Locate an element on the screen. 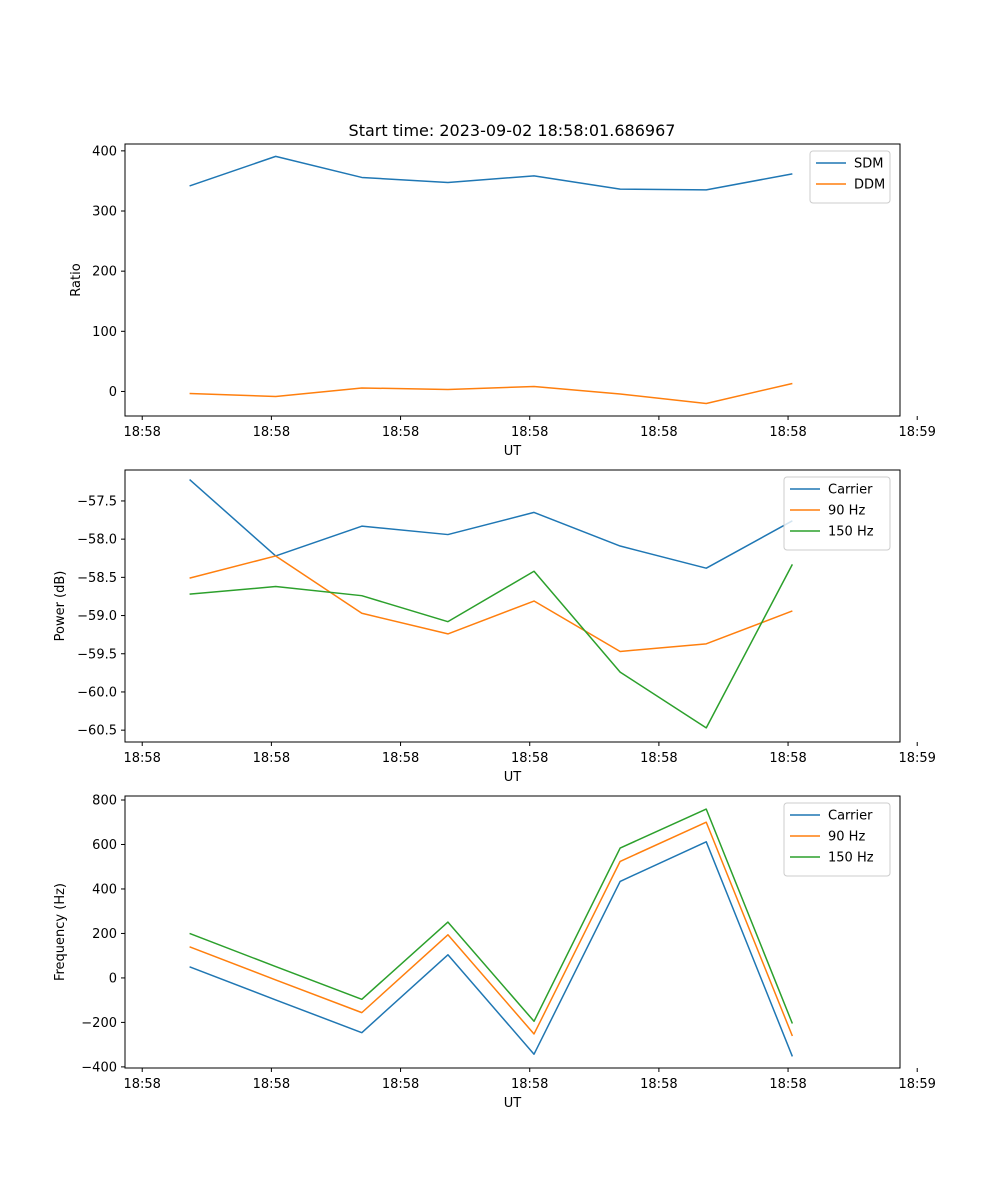  x-tick-label-2-7: 18:59 is located at coordinates (916, 758).